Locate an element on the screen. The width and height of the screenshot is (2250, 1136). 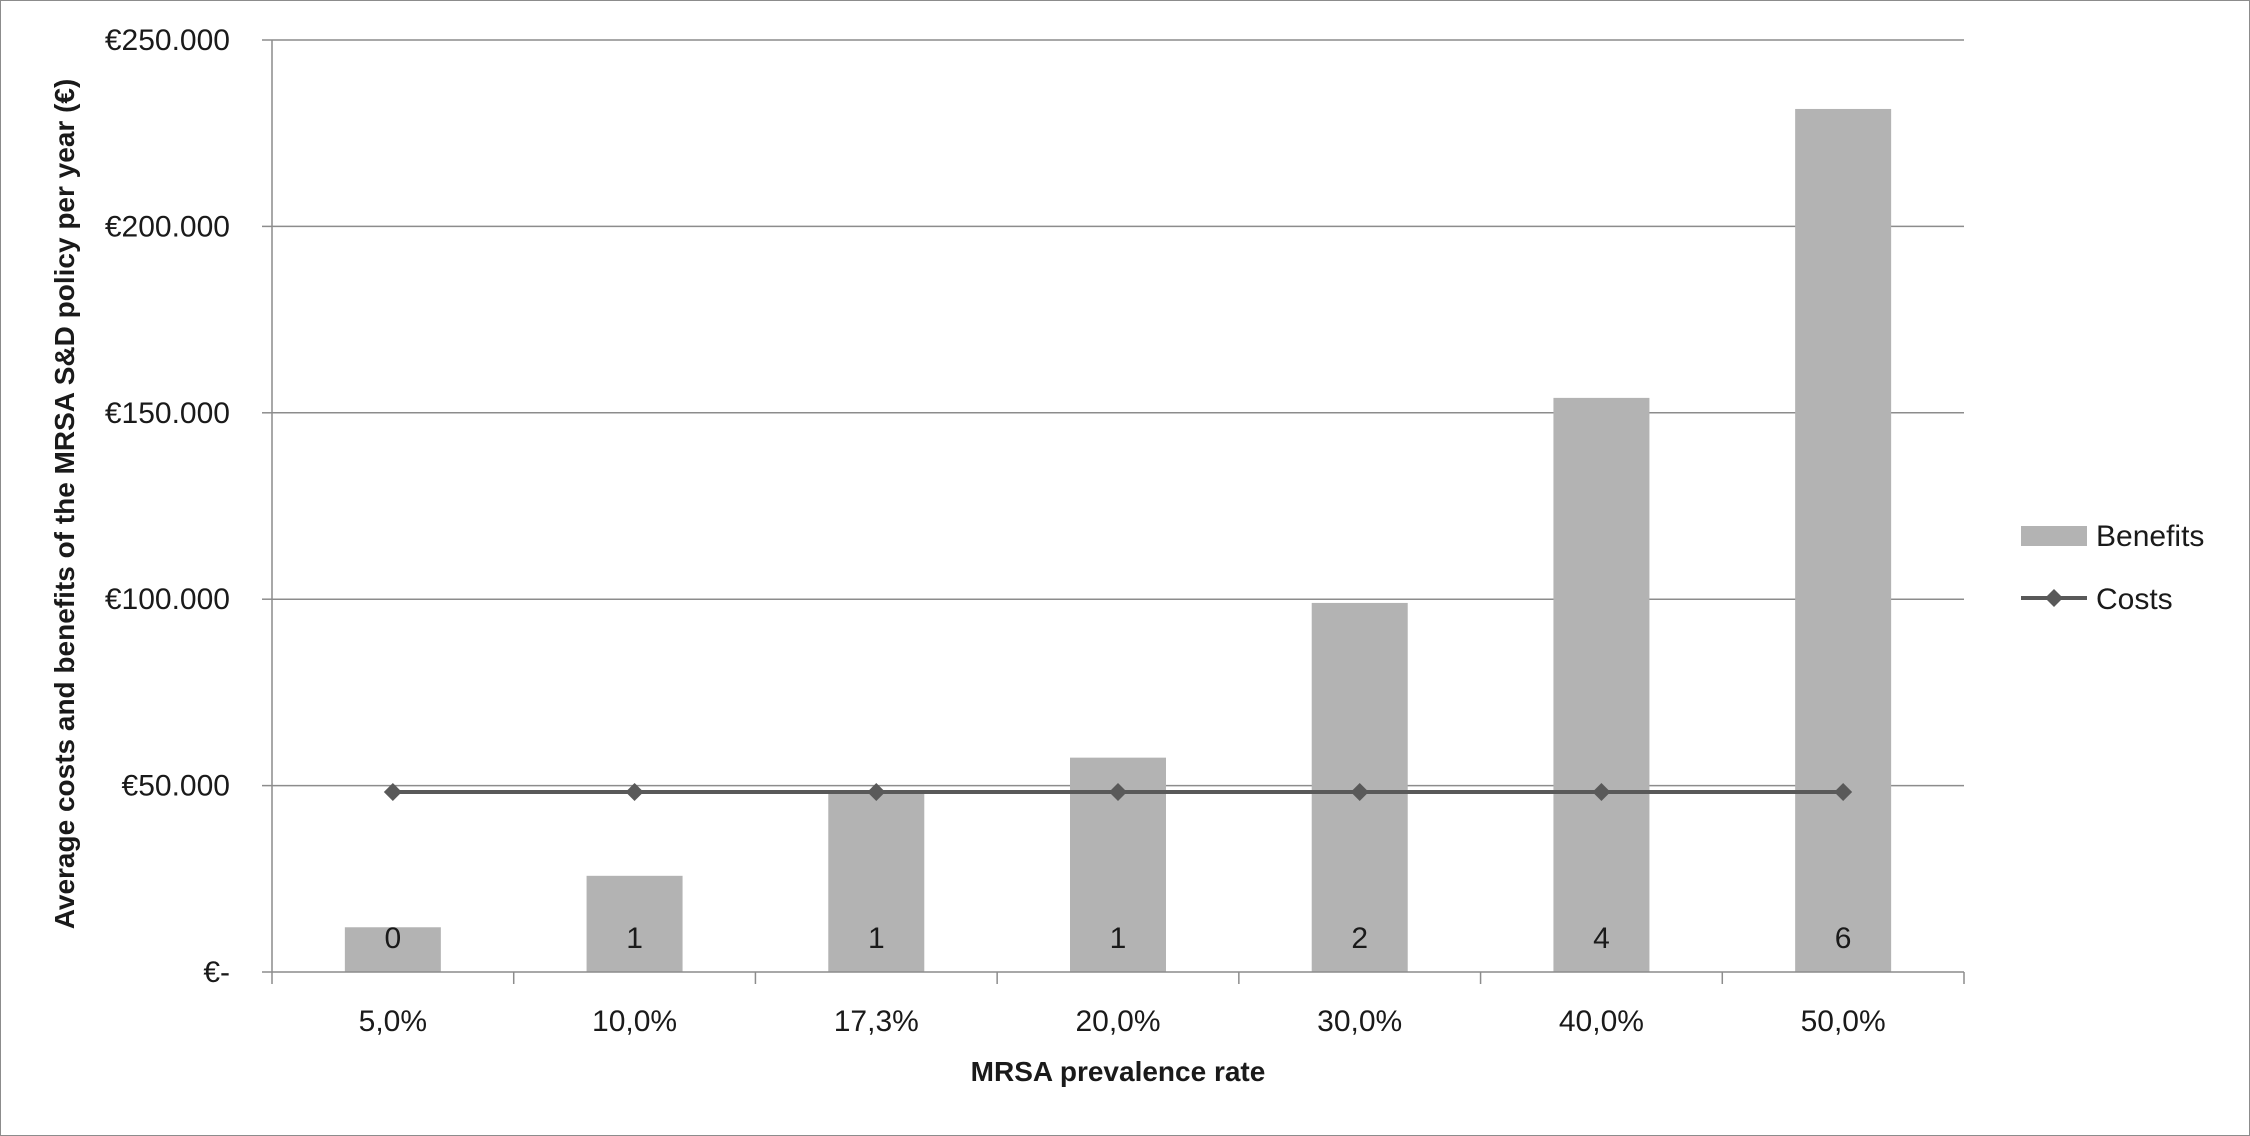
x-tick-label: 20,0% is located at coordinates (1117, 1021).